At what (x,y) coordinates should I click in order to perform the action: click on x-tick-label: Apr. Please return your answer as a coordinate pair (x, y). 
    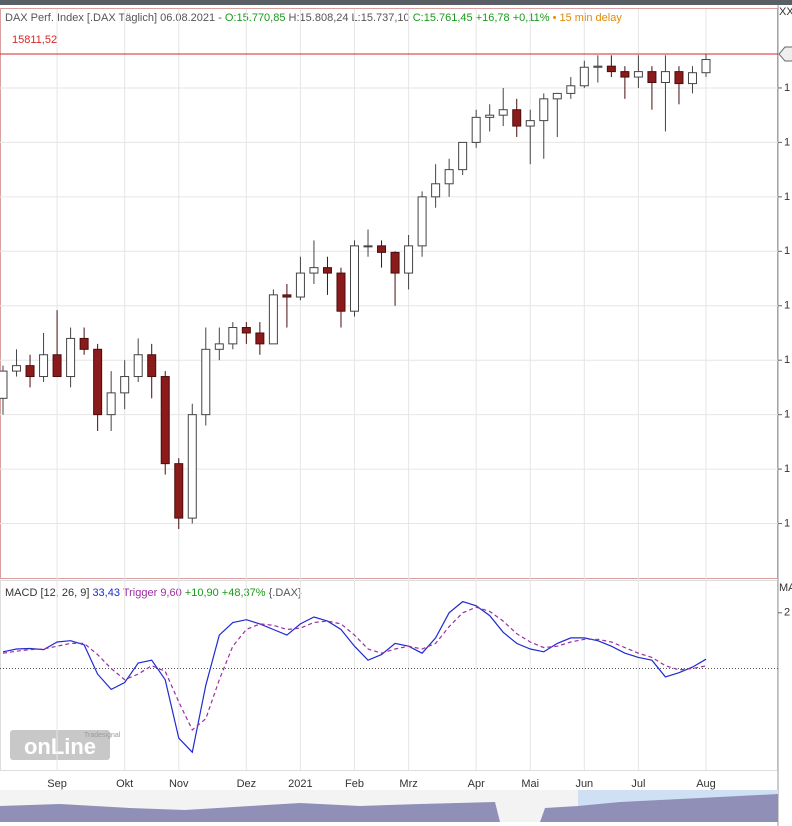
    Looking at the image, I should click on (476, 784).